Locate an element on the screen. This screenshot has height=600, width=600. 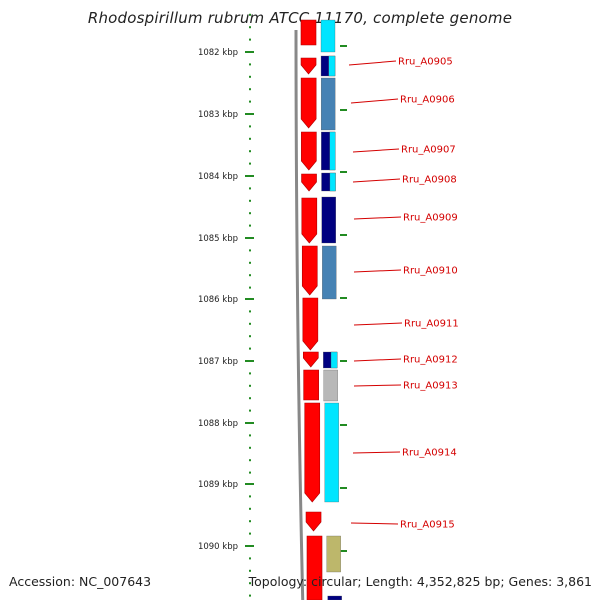
gene-label: Rru_A0912 is located at coordinates (430, 360).